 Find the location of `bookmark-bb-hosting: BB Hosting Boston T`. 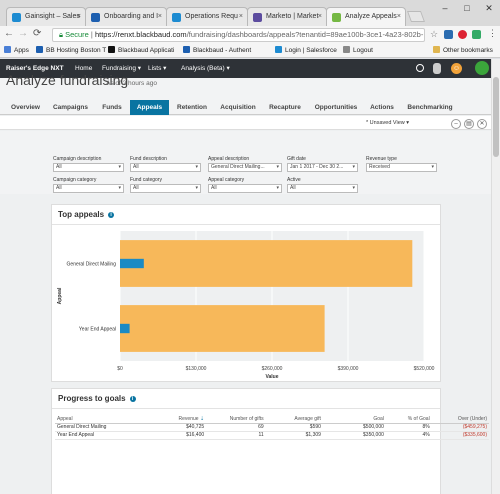

bookmark-bb-hosting: BB Hosting Boston T is located at coordinates (71, 50).